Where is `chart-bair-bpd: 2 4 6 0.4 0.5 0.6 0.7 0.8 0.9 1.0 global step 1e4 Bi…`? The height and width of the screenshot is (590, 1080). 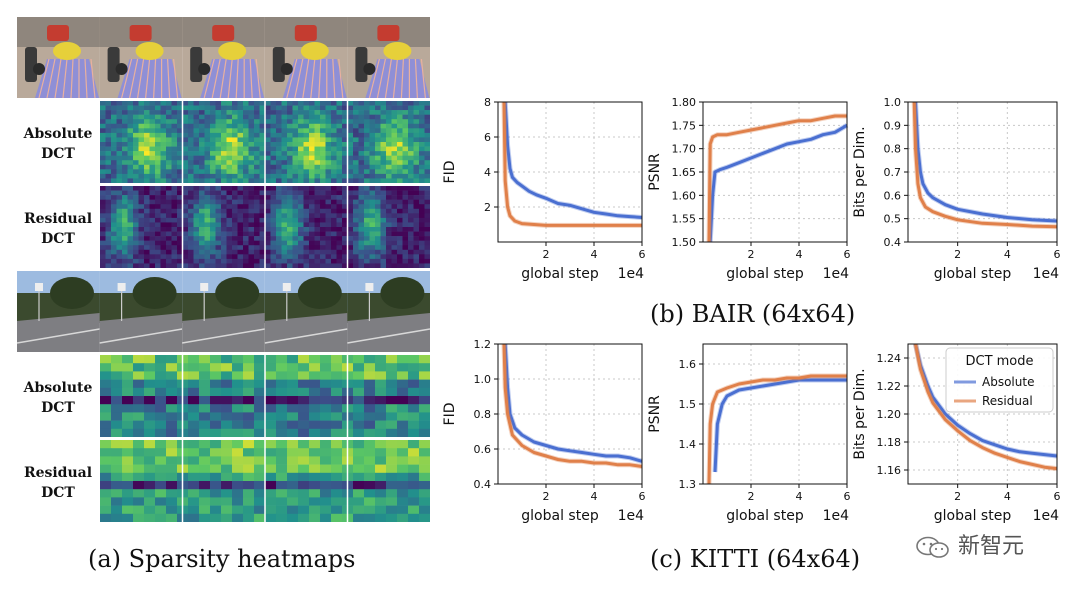
chart-bair-bpd: 2 4 6 0.4 0.5 0.6 0.7 0.8 0.9 1.0 global step 1e4 Bi… is located at coordinates (956, 189).